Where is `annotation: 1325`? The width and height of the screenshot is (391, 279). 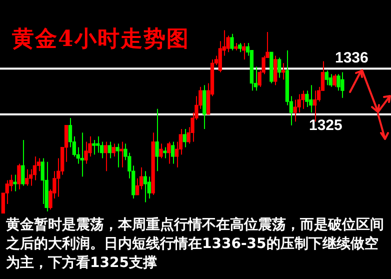
annotation: 1325 is located at coordinates (325, 125).